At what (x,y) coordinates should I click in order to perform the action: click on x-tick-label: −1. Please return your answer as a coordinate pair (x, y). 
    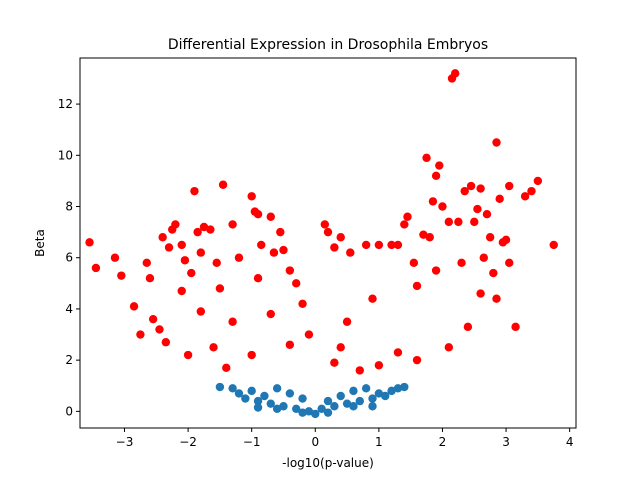
    Looking at the image, I should click on (252, 442).